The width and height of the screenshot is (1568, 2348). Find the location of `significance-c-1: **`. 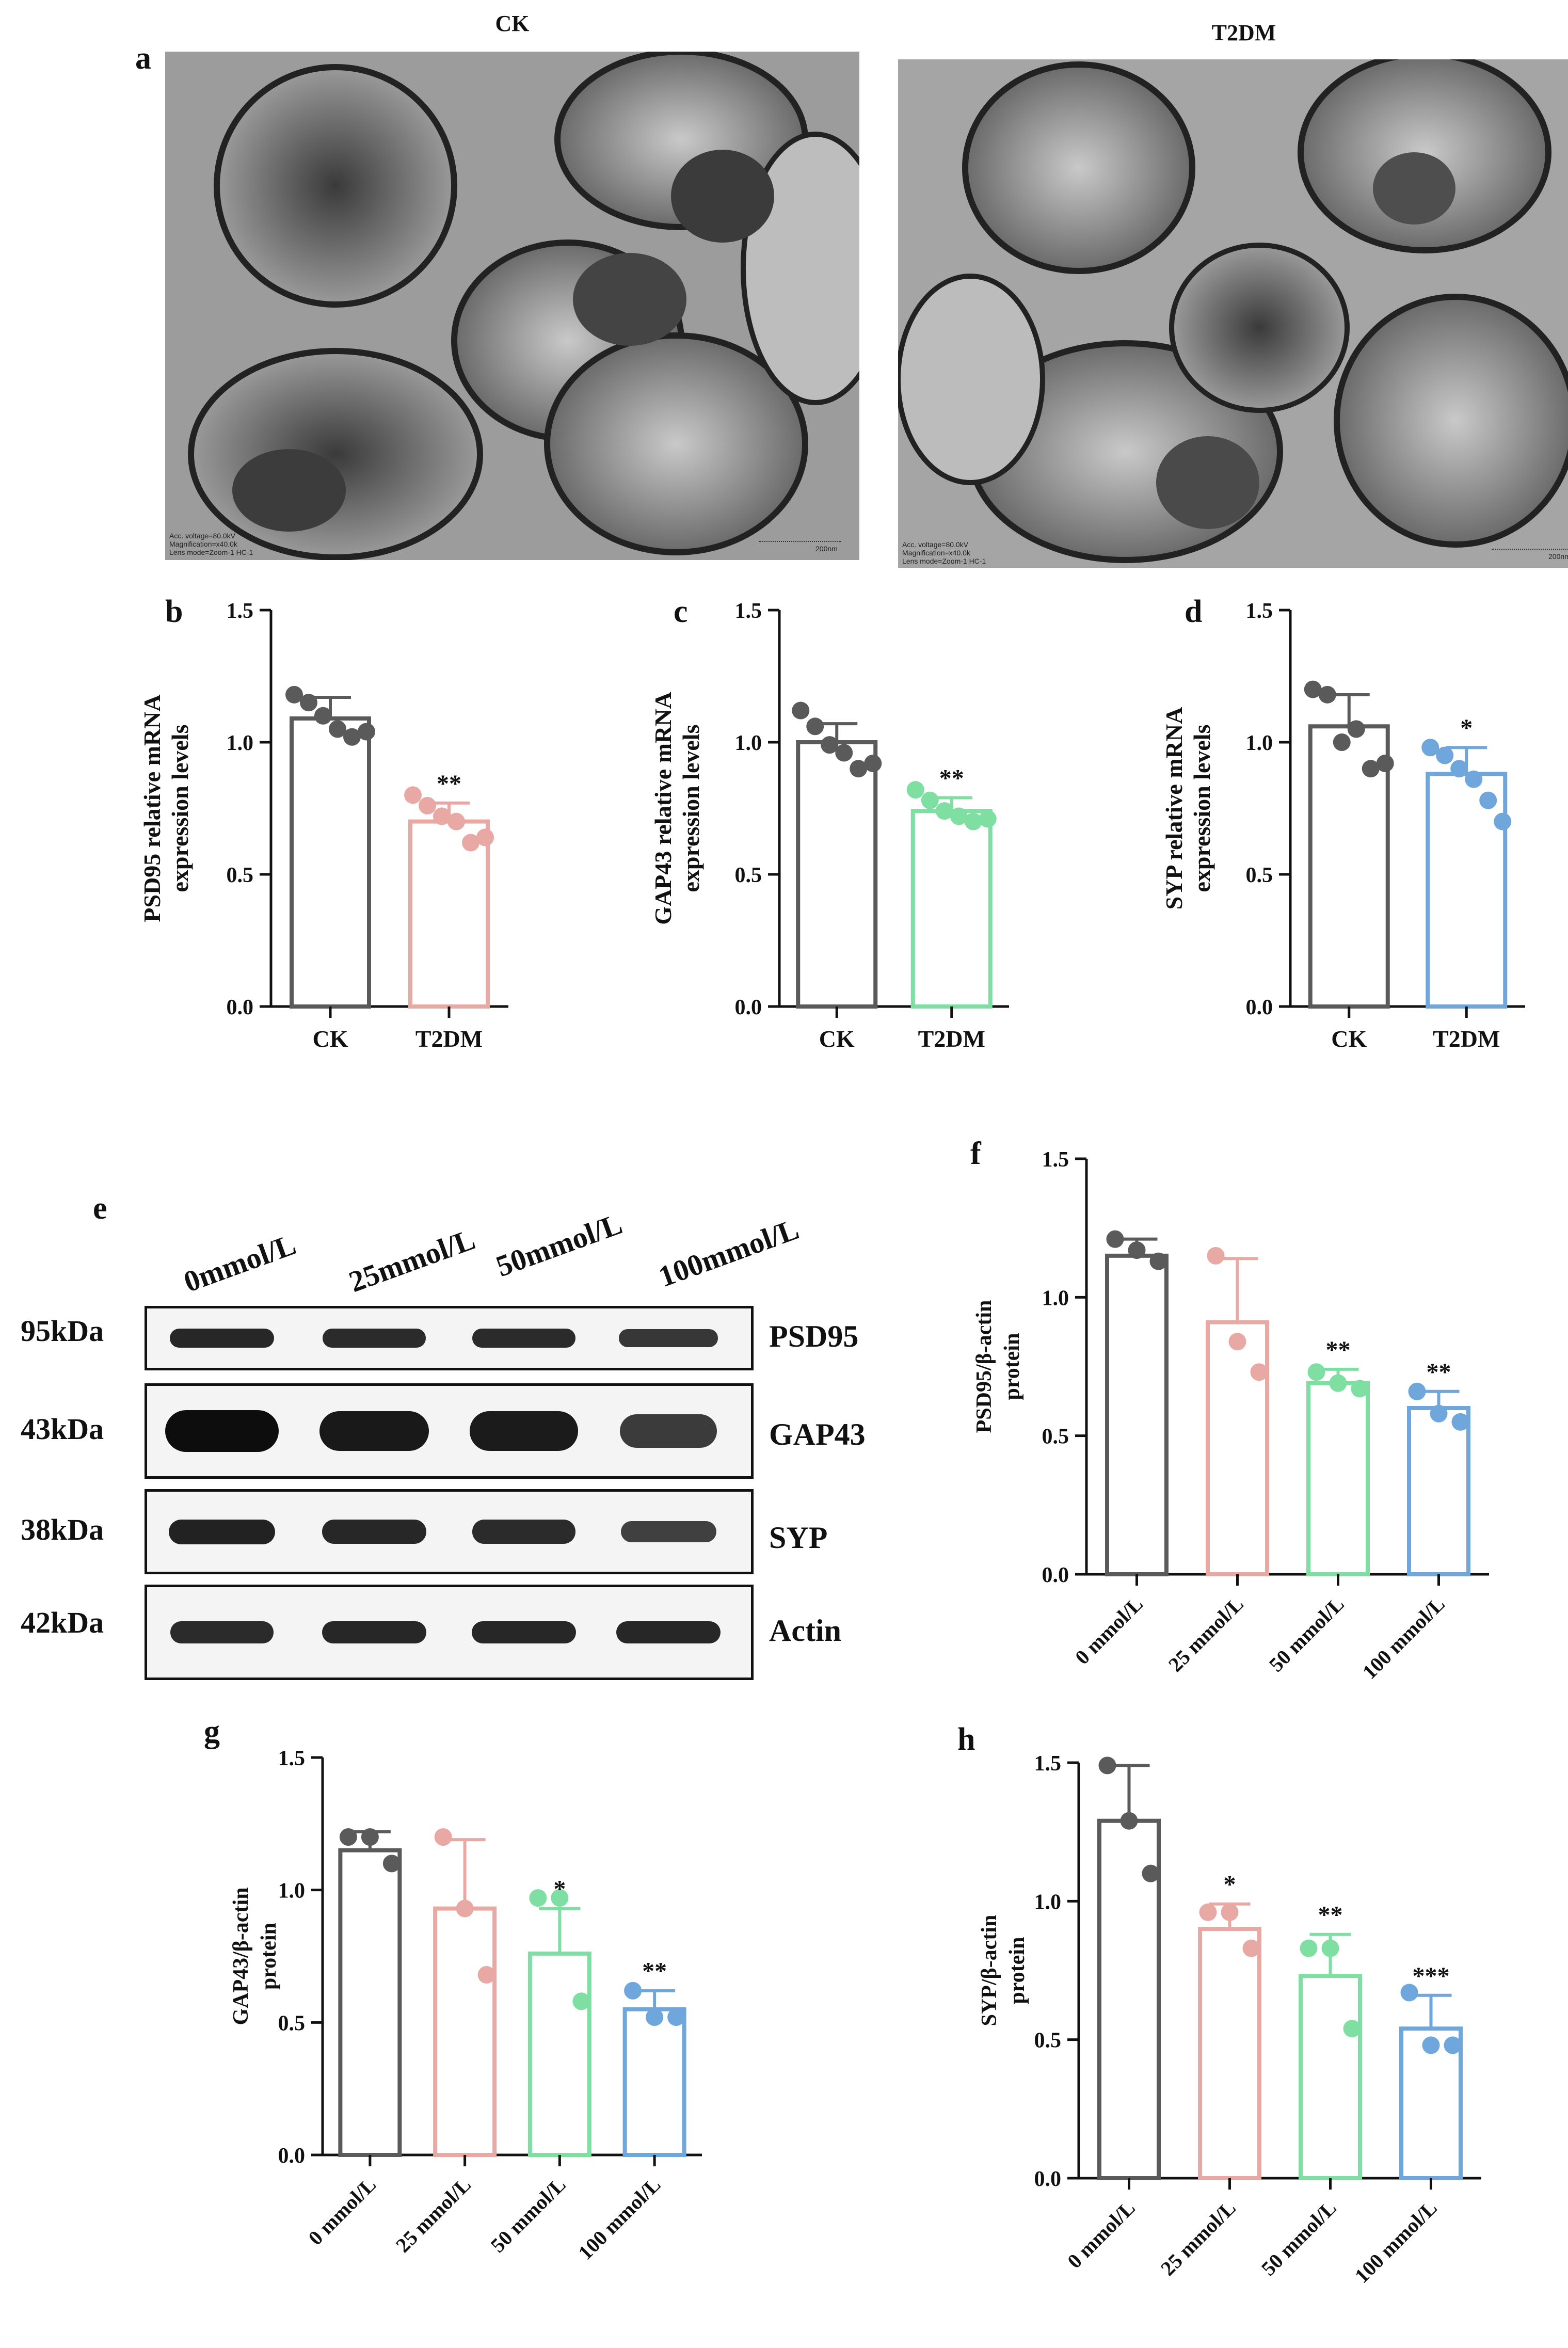

significance-c-1: ** is located at coordinates (951, 779).